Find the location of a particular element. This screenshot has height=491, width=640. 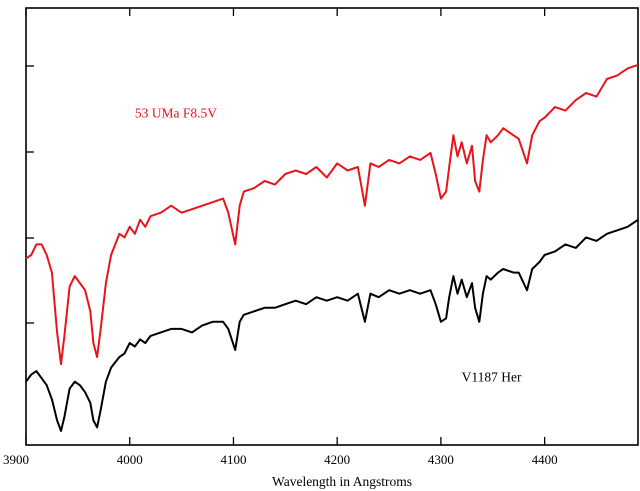

x-tick-label: 4000 is located at coordinates (130, 459).